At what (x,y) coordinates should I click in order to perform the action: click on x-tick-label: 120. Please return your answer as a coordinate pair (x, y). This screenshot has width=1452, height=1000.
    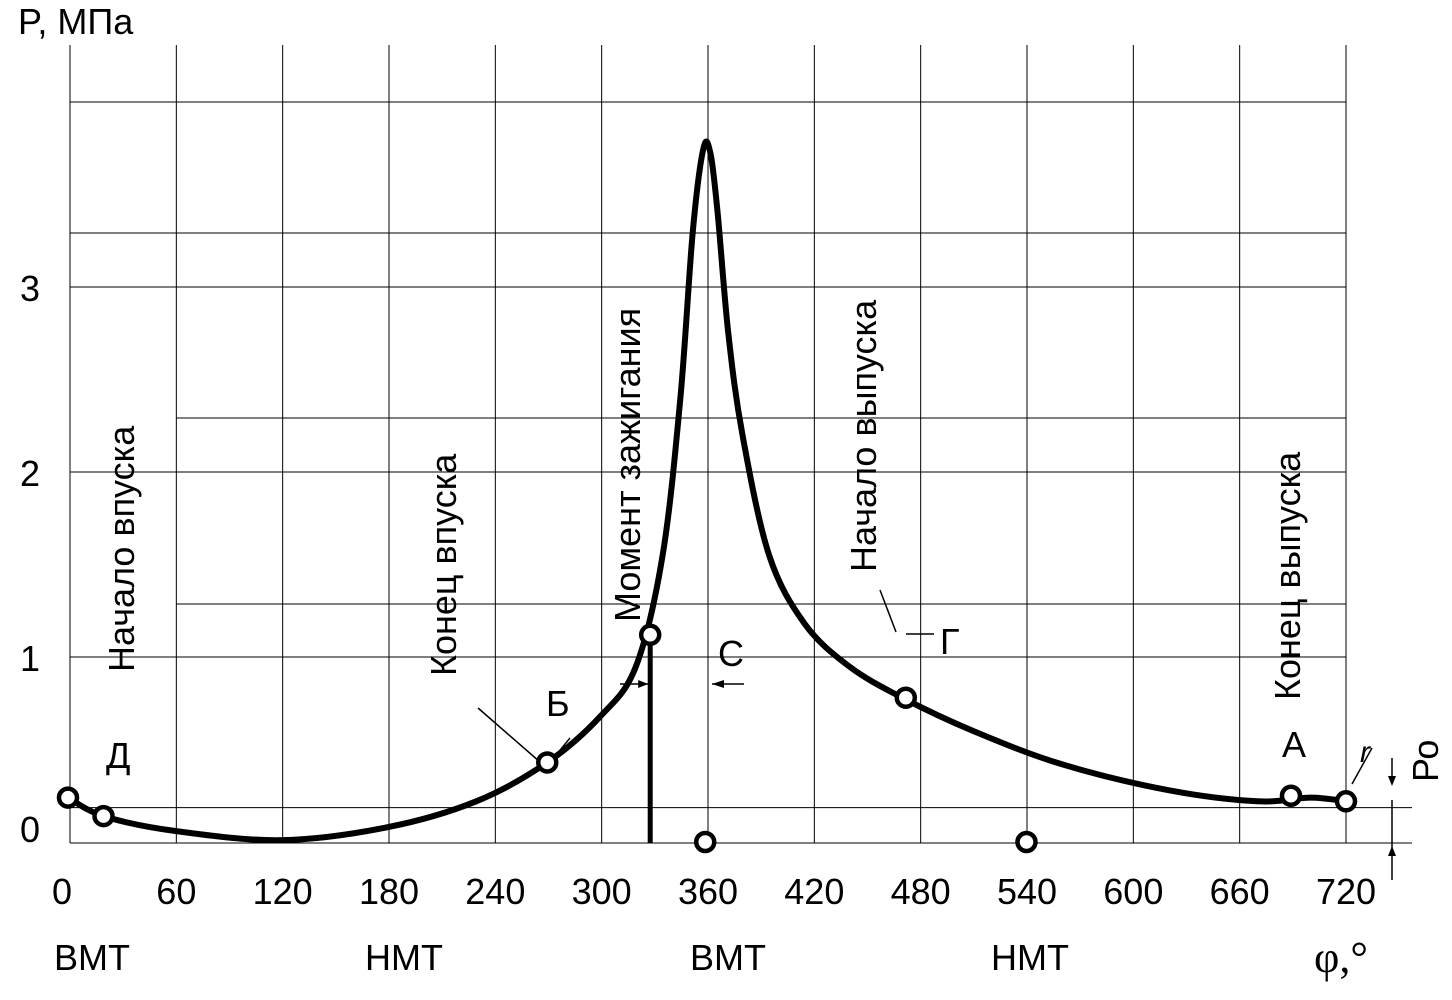
    Looking at the image, I should click on (283, 891).